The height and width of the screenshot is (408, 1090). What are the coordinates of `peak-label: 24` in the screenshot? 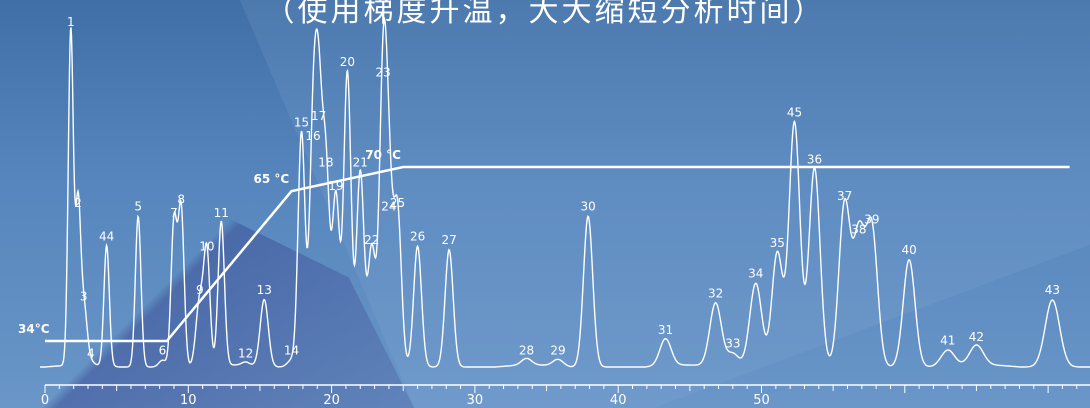 It's located at (388, 206).